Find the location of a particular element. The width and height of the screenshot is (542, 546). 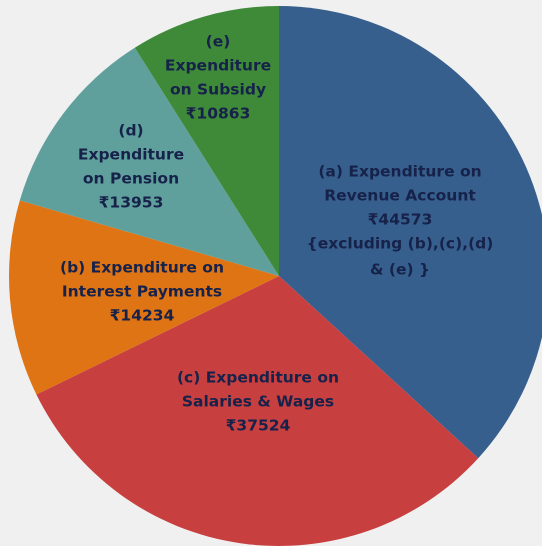

slice-label: (d) is located at coordinates (130, 131).